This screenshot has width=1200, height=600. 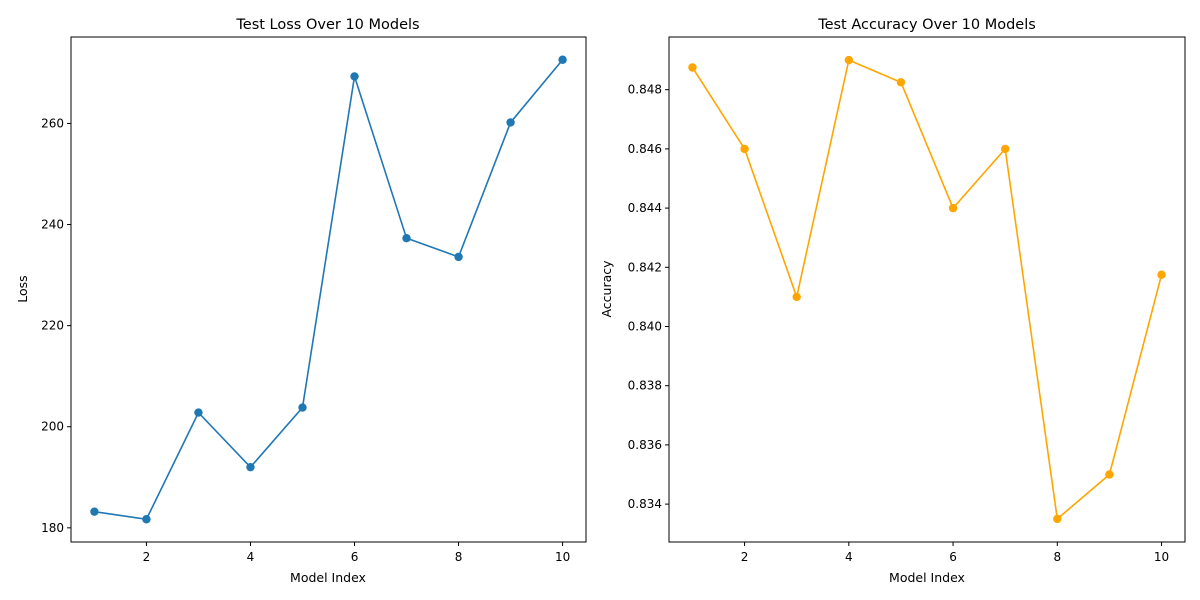 I want to click on accuracy-xtick-label: 6, so click(x=953, y=557).